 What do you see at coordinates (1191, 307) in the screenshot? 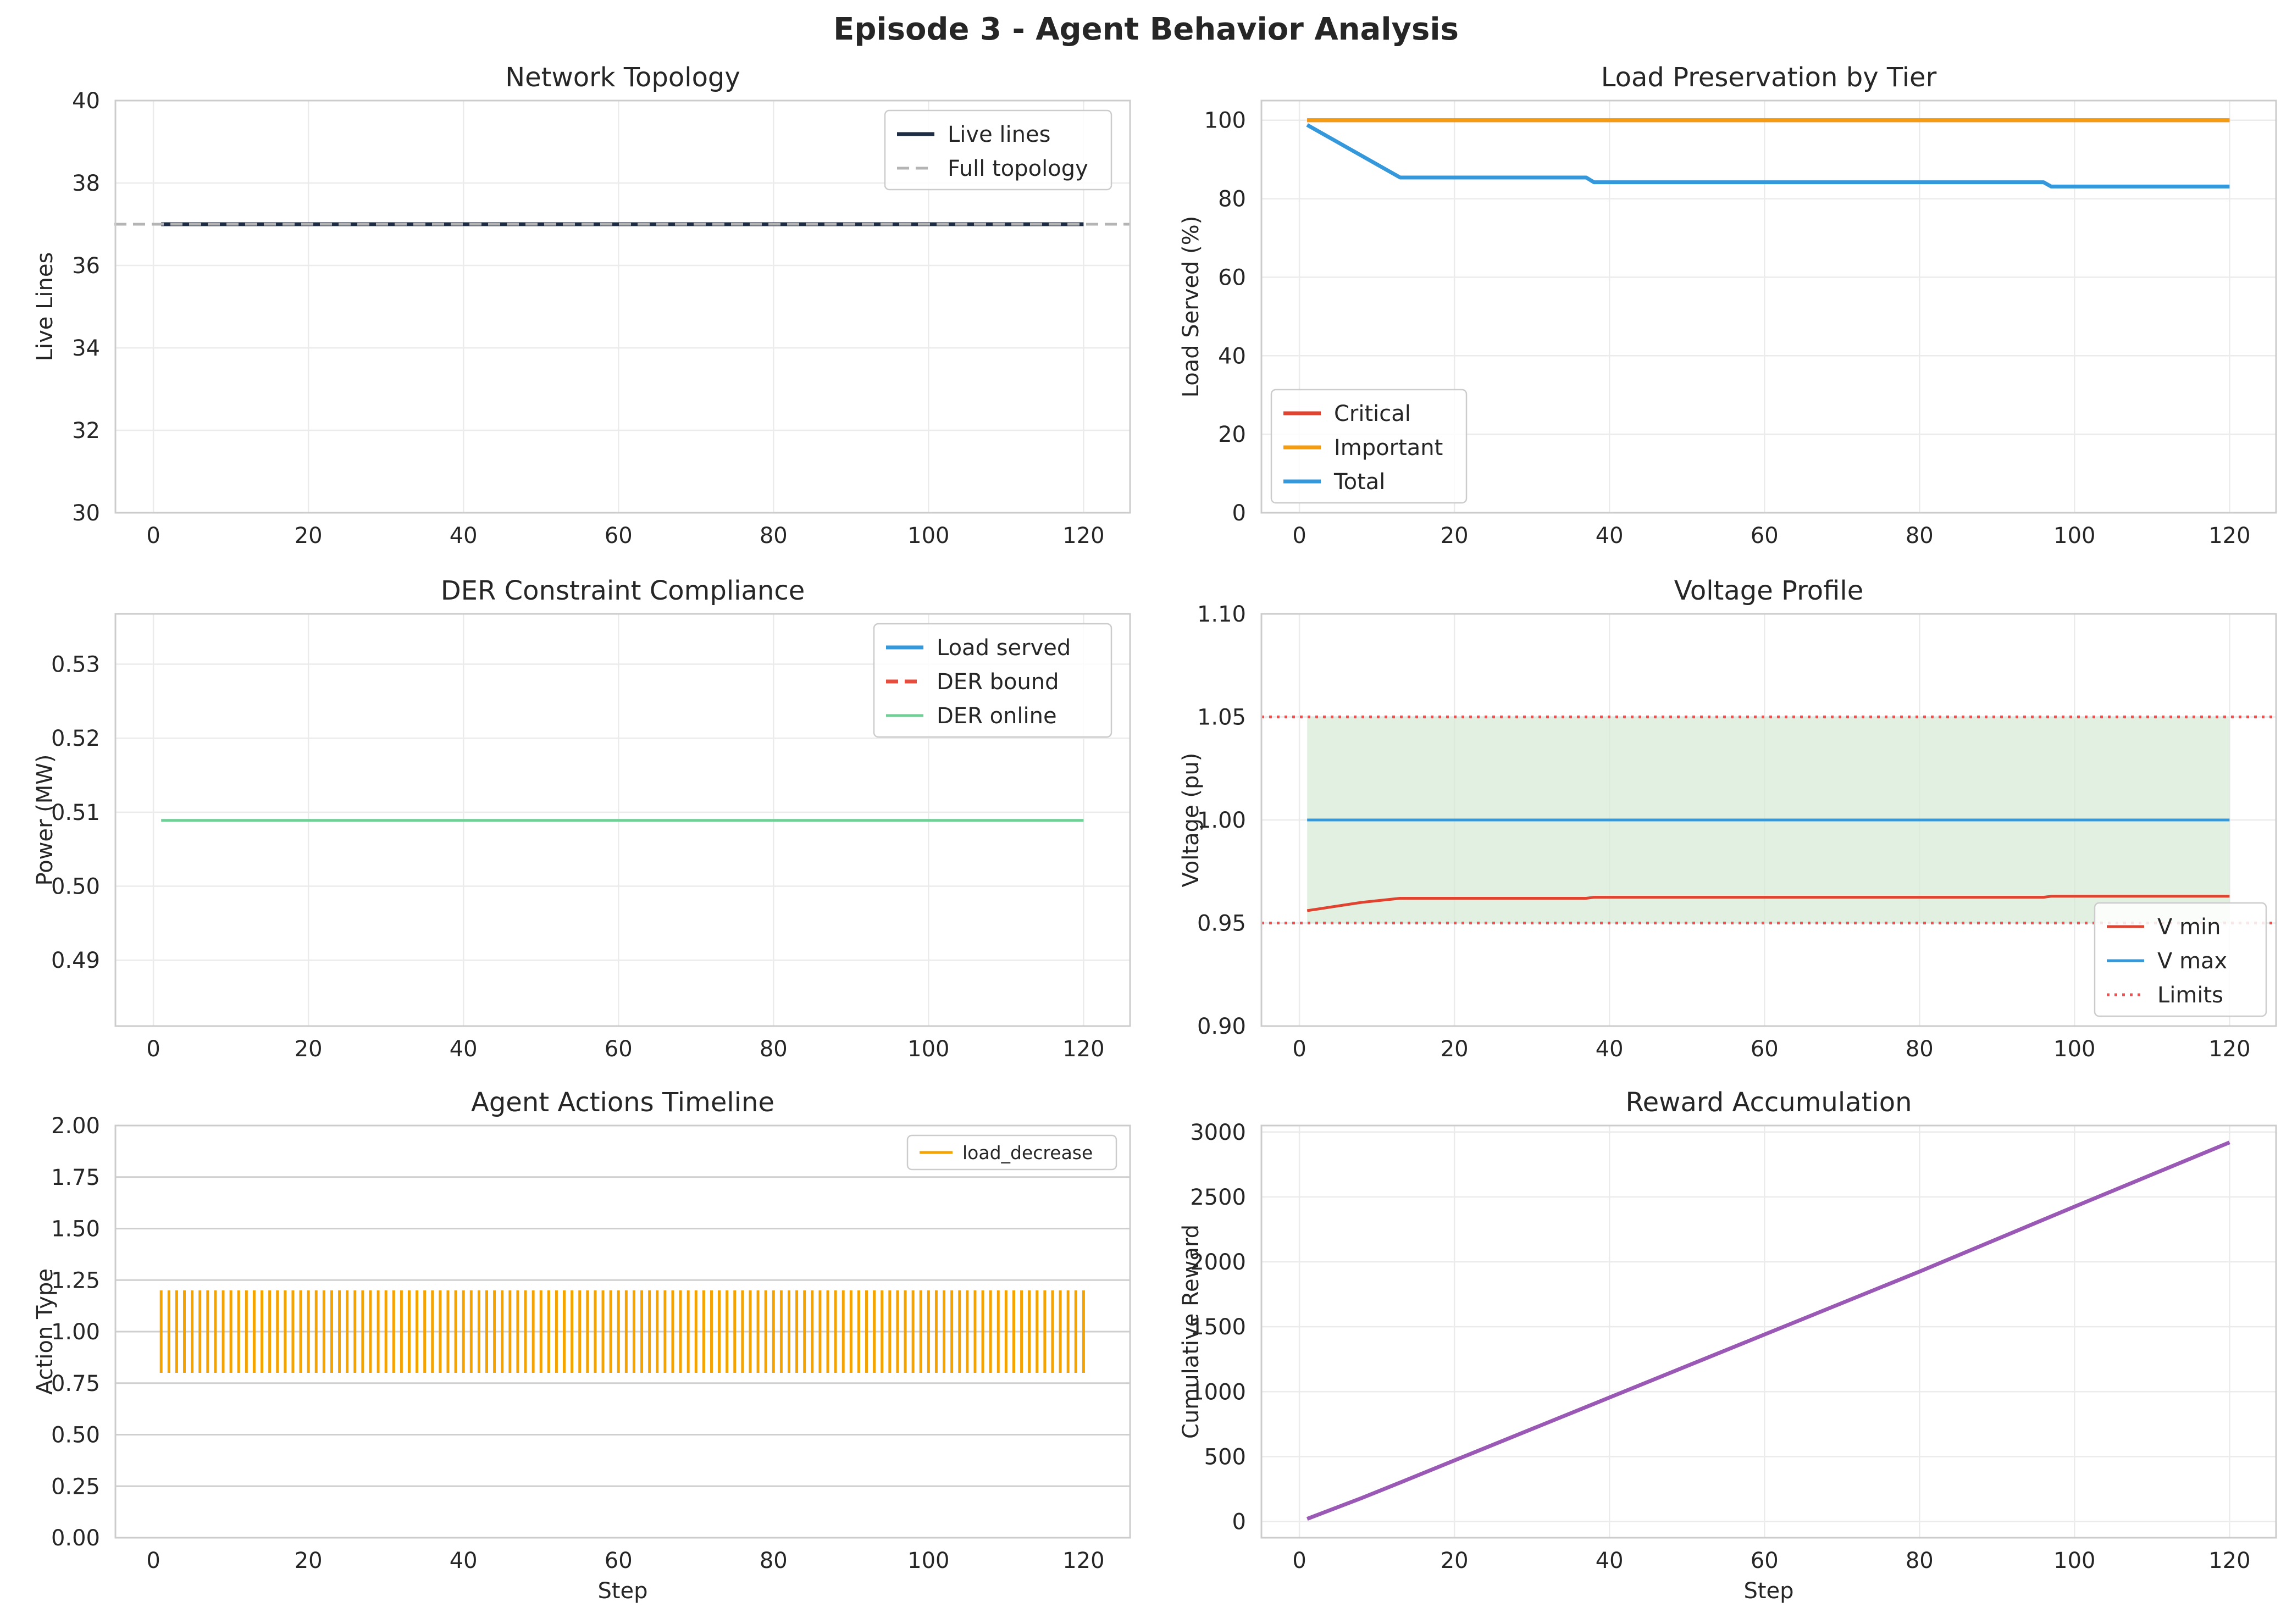
I see `y-axis-label: Load Served (%)` at bounding box center [1191, 307].